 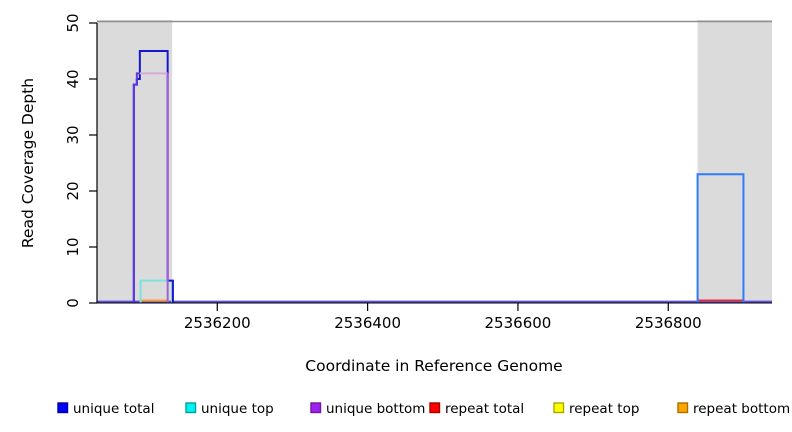 What do you see at coordinates (668, 323) in the screenshot?
I see `x-tick-label: 2536800` at bounding box center [668, 323].